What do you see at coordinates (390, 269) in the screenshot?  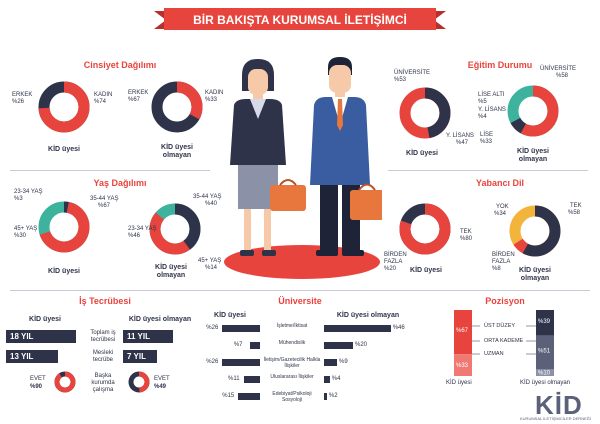 I see `language-kid-birden-value: %20` at bounding box center [390, 269].